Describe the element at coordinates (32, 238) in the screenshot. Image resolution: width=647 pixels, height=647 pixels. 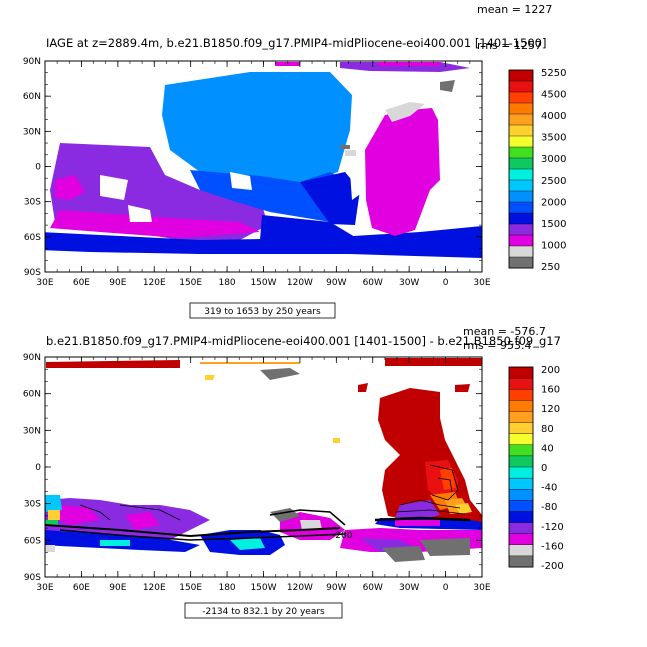
I see `lat-label: 60S` at that location.